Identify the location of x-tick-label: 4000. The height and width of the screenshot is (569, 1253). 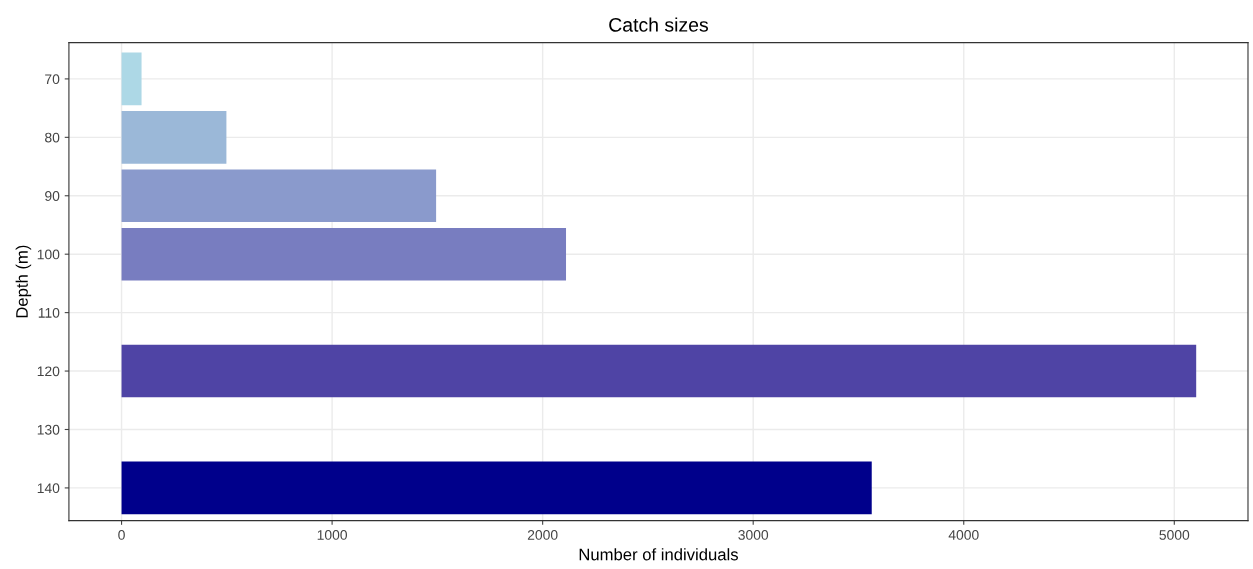
(963, 535).